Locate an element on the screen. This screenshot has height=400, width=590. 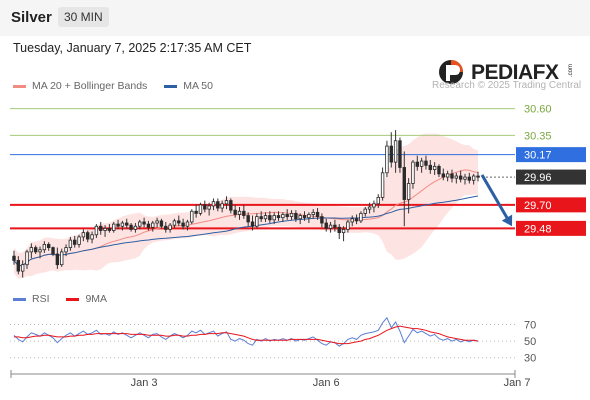
rsi-panel: 70 50 30 is located at coordinates (273, 340).